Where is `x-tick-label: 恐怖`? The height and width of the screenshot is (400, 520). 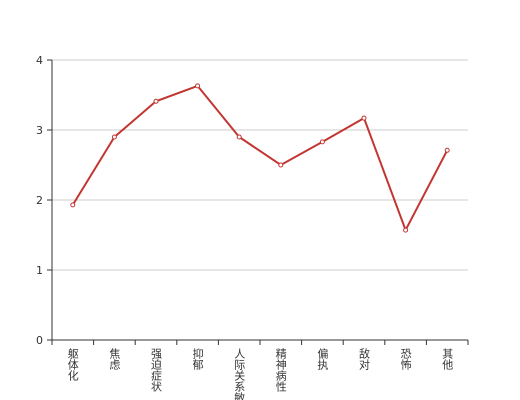 x-tick-label: 恐怖 is located at coordinates (405, 359).